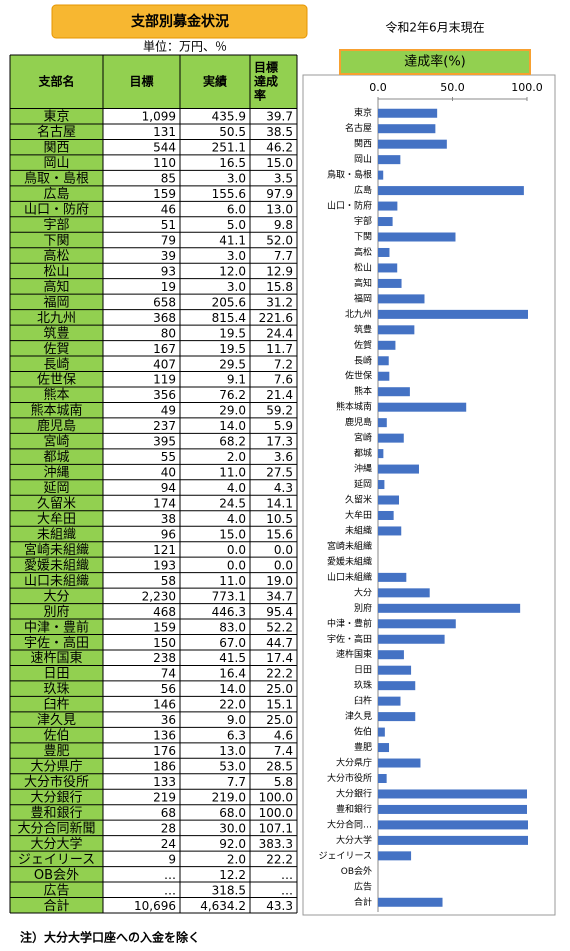 This screenshot has height=951, width=570. Describe the element at coordinates (279, 767) in the screenshot. I see `table-cell: 28.5` at that location.